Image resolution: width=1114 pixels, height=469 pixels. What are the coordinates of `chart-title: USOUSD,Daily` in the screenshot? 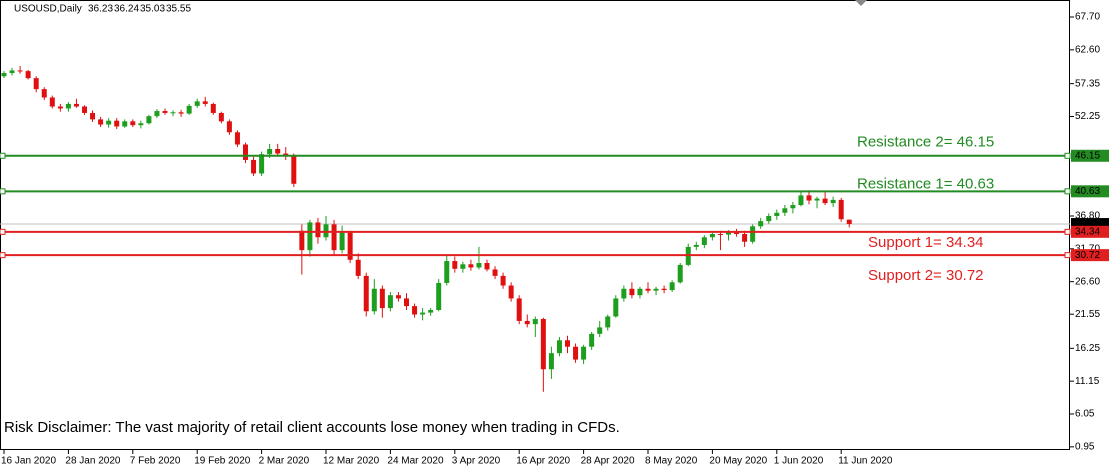 It's located at (48, 9).